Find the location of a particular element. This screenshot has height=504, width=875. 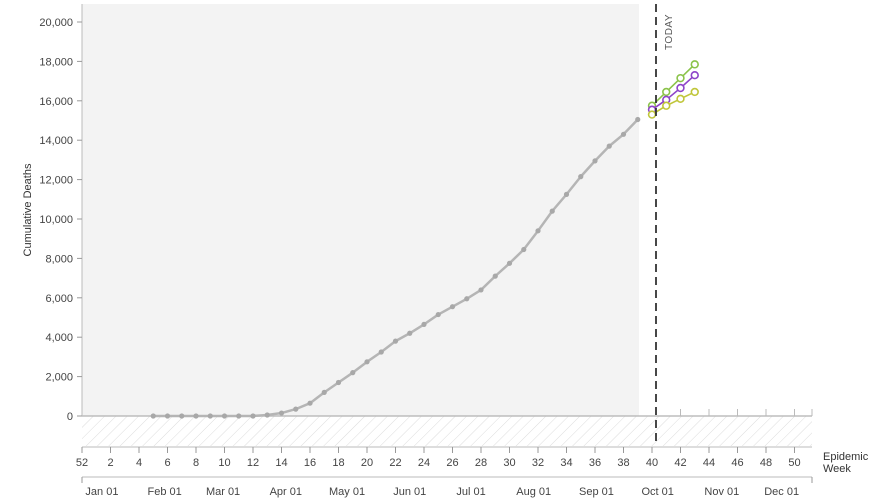

week-tick-label: 12 is located at coordinates (253, 463).